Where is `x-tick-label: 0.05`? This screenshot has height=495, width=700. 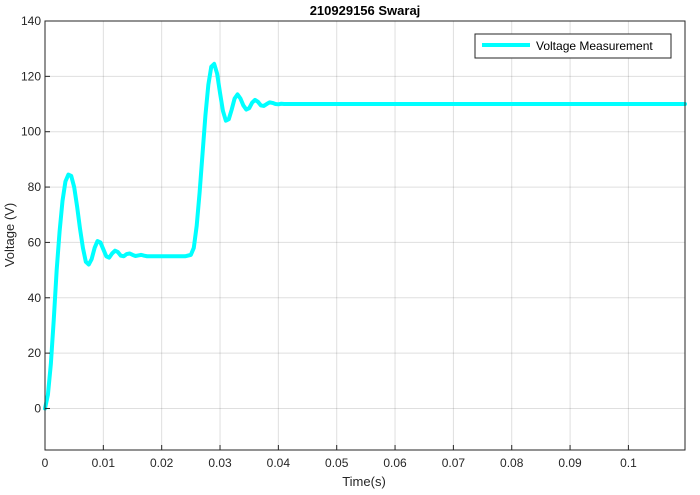 x-tick-label: 0.05 is located at coordinates (337, 463).